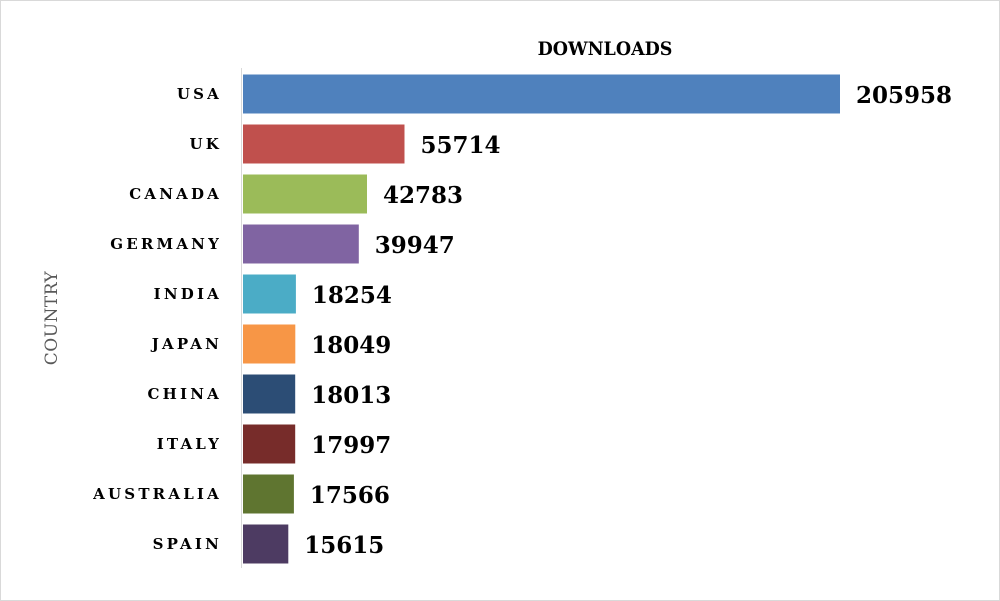  Describe the element at coordinates (605, 49) in the screenshot. I see `chart-title: DOWNLOADS` at that location.